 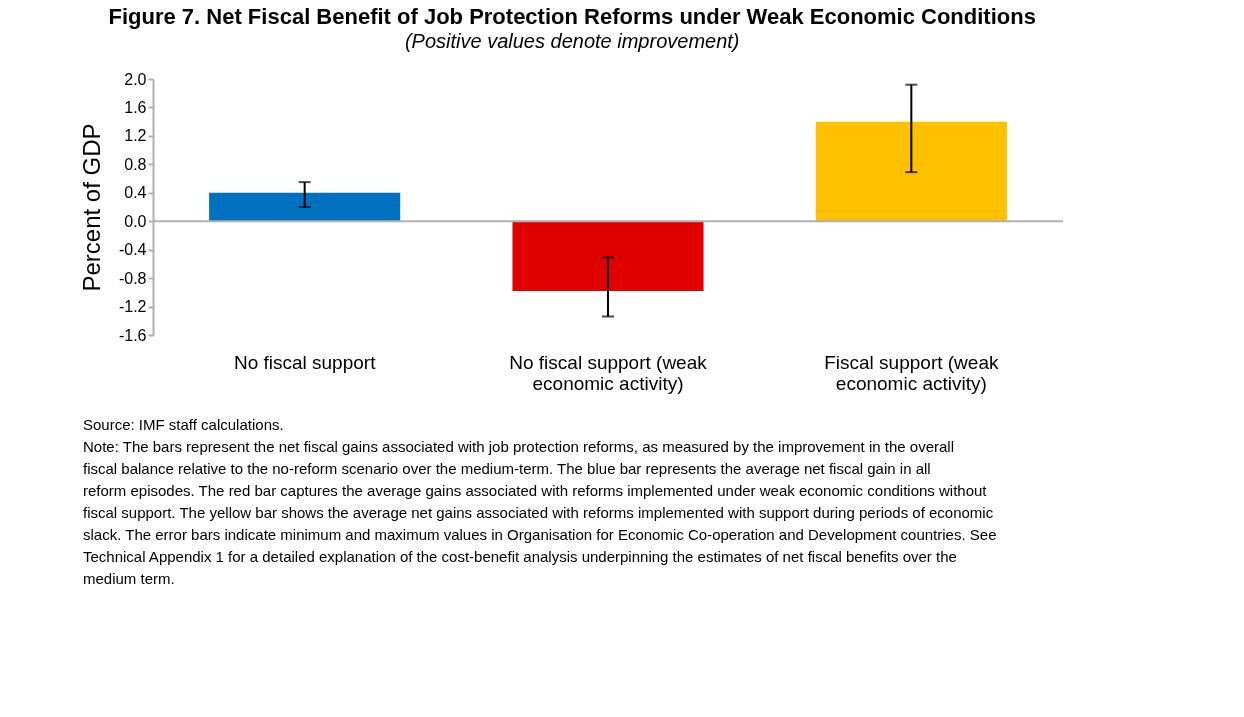 What do you see at coordinates (572, 16) in the screenshot?
I see `chart-title: Figure 7. Net Fiscal Benefit of Job Protection Reforms under Weak Economic Conditions` at bounding box center [572, 16].